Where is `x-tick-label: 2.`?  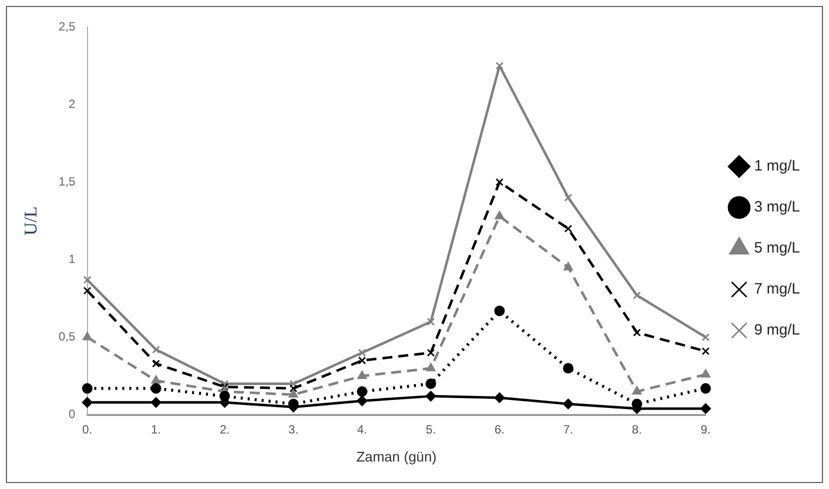 x-tick-label: 2. is located at coordinates (225, 429).